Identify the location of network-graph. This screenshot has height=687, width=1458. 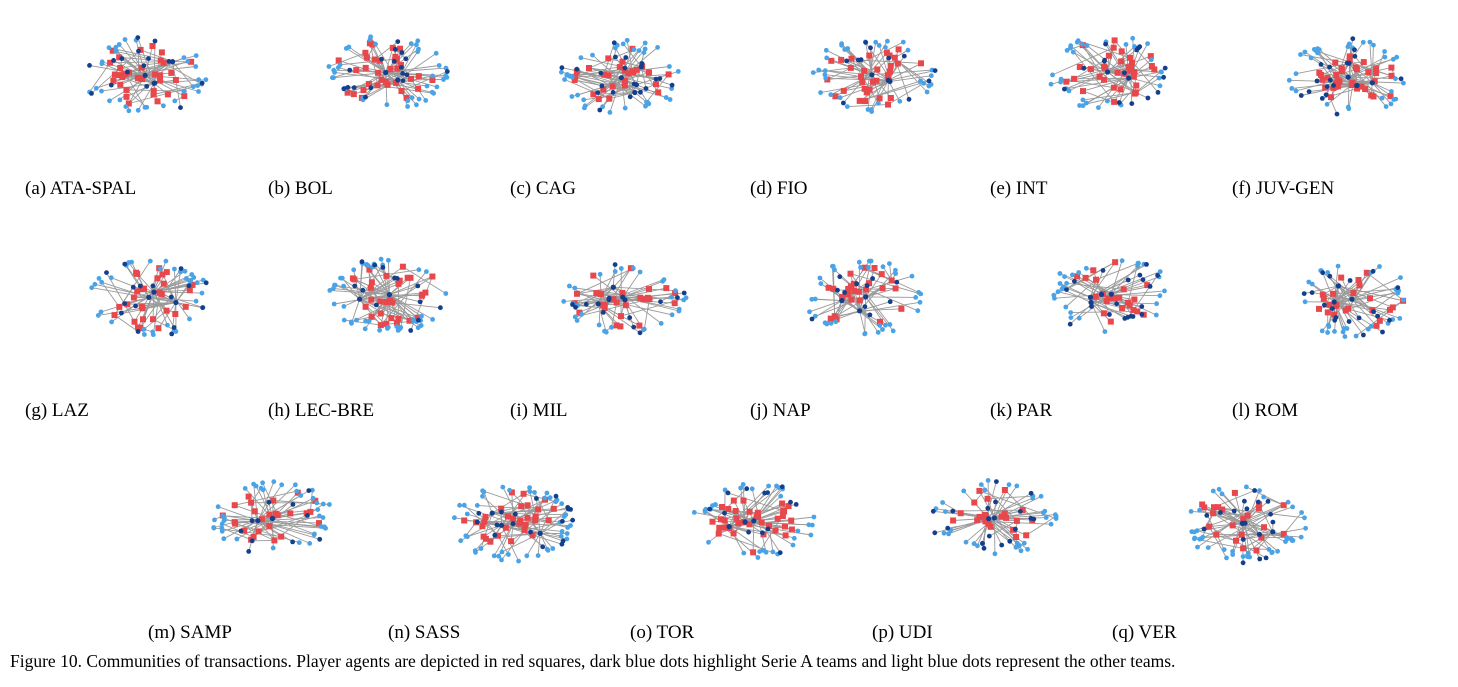
(1248, 525).